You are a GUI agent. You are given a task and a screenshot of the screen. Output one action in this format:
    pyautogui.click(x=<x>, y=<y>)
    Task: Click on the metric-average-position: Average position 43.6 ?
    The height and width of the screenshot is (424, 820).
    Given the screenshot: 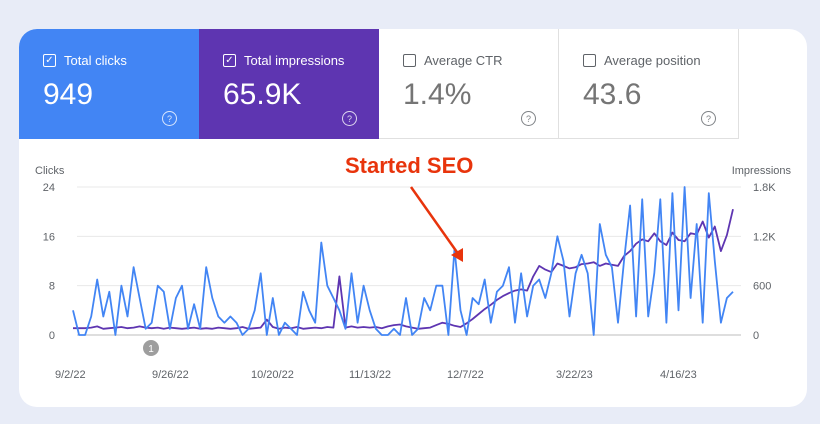 What is the action you would take?
    pyautogui.click(x=649, y=84)
    